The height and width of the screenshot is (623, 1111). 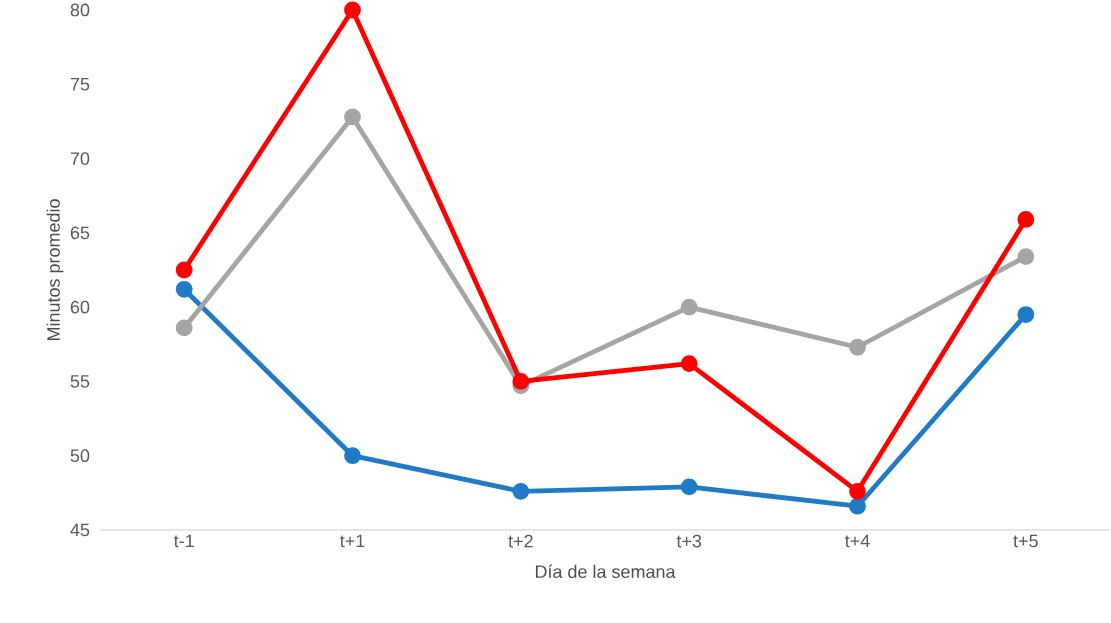 What do you see at coordinates (80, 84) in the screenshot?
I see `y-tick-label: 75` at bounding box center [80, 84].